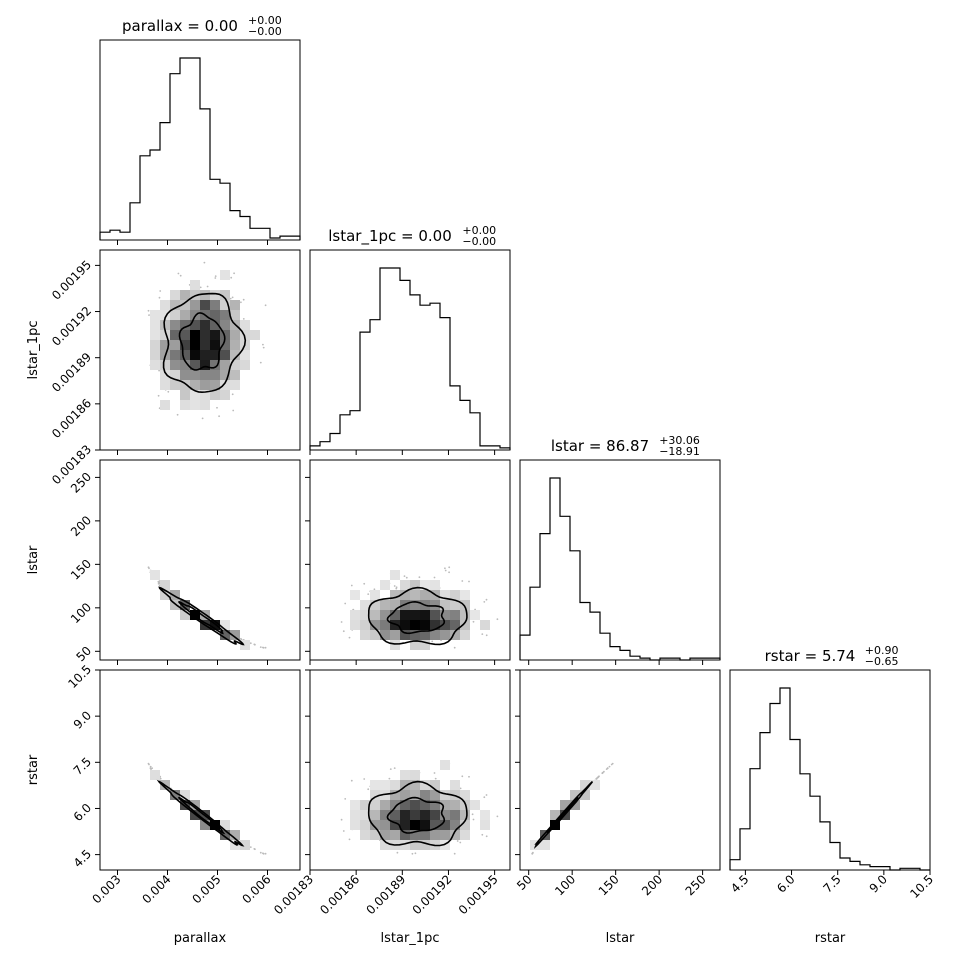 This screenshot has height=970, width=970. What do you see at coordinates (410, 358) in the screenshot?
I see `histogram-lstar_1pc` at bounding box center [410, 358].